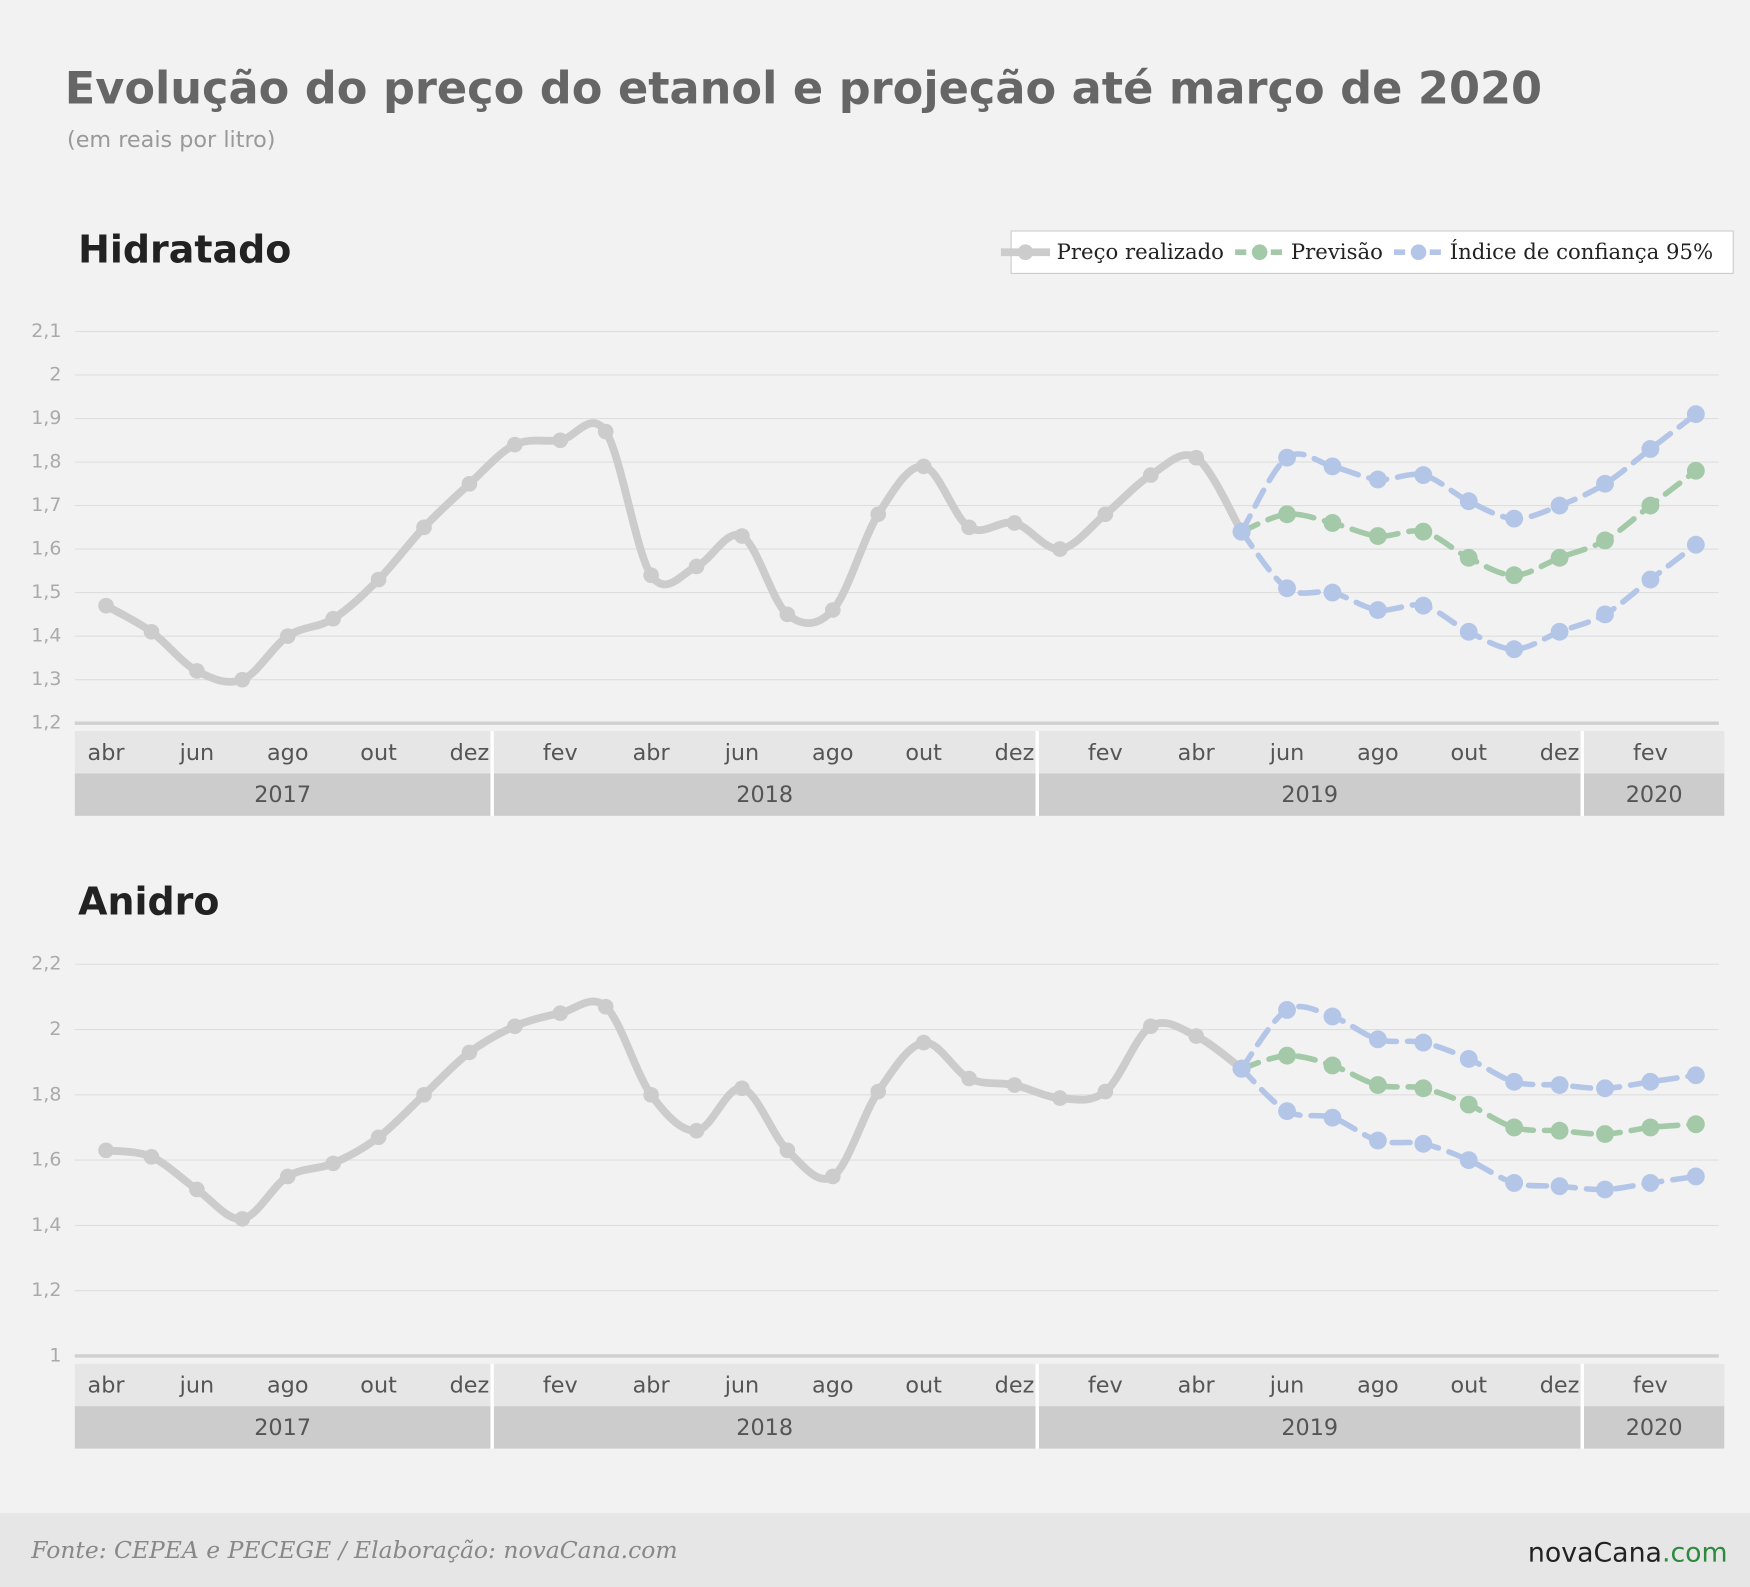 This screenshot has height=1587, width=1750. What do you see at coordinates (46, 679) in the screenshot?
I see `y-tick-label: 1,3` at bounding box center [46, 679].